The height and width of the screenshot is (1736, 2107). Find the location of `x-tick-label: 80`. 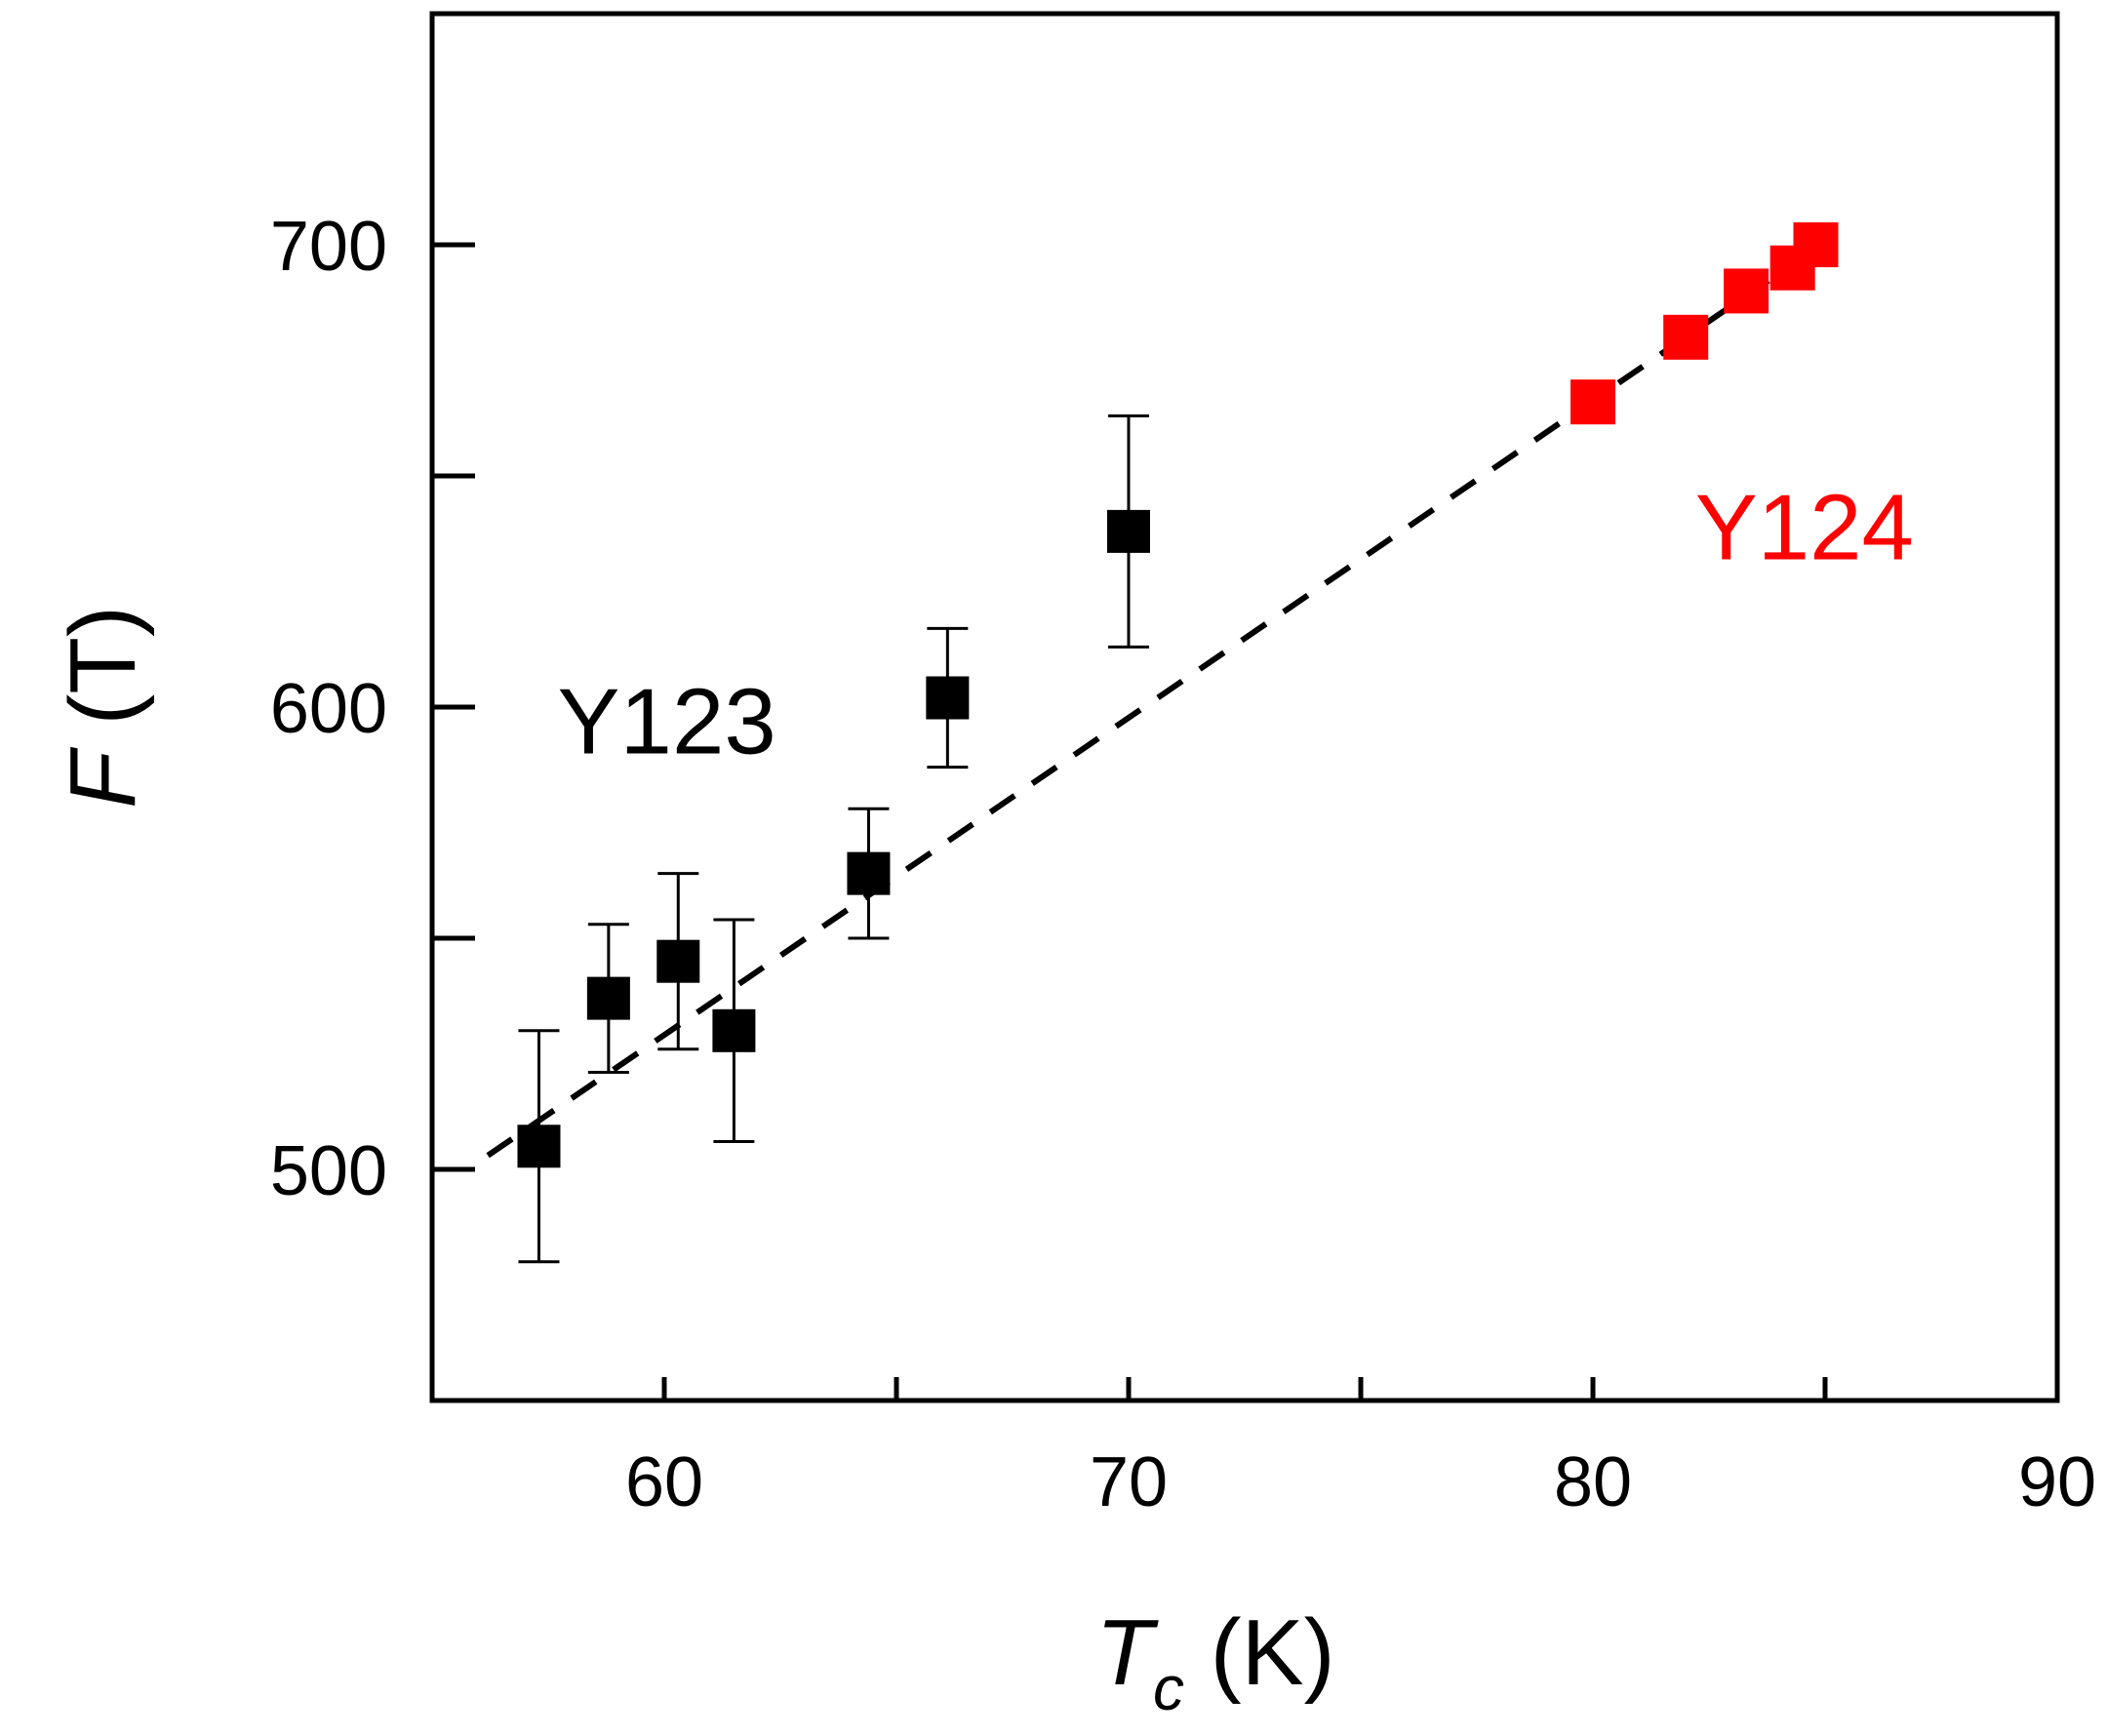

x-tick-label: 80 is located at coordinates (1593, 1482).